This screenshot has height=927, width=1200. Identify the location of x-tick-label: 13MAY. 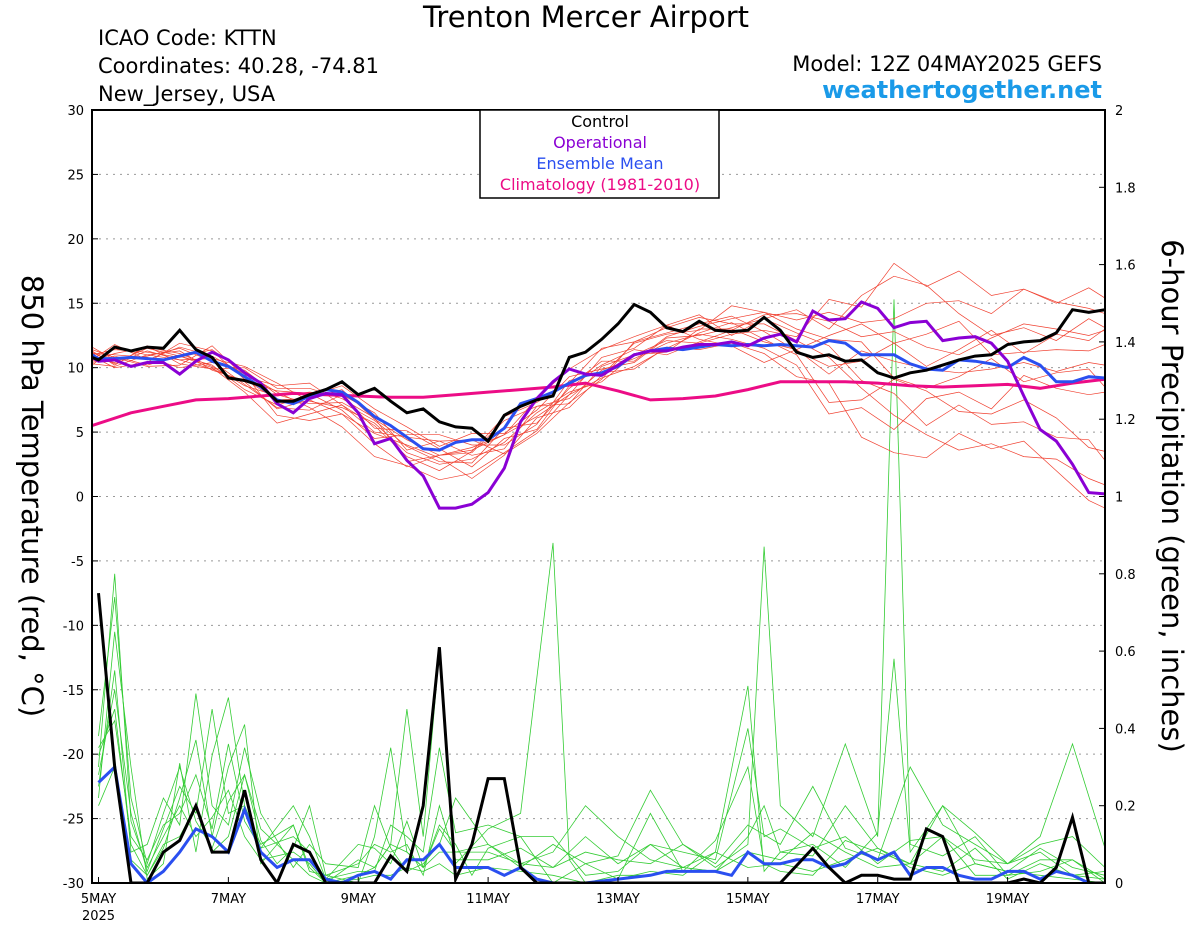
(618, 899).